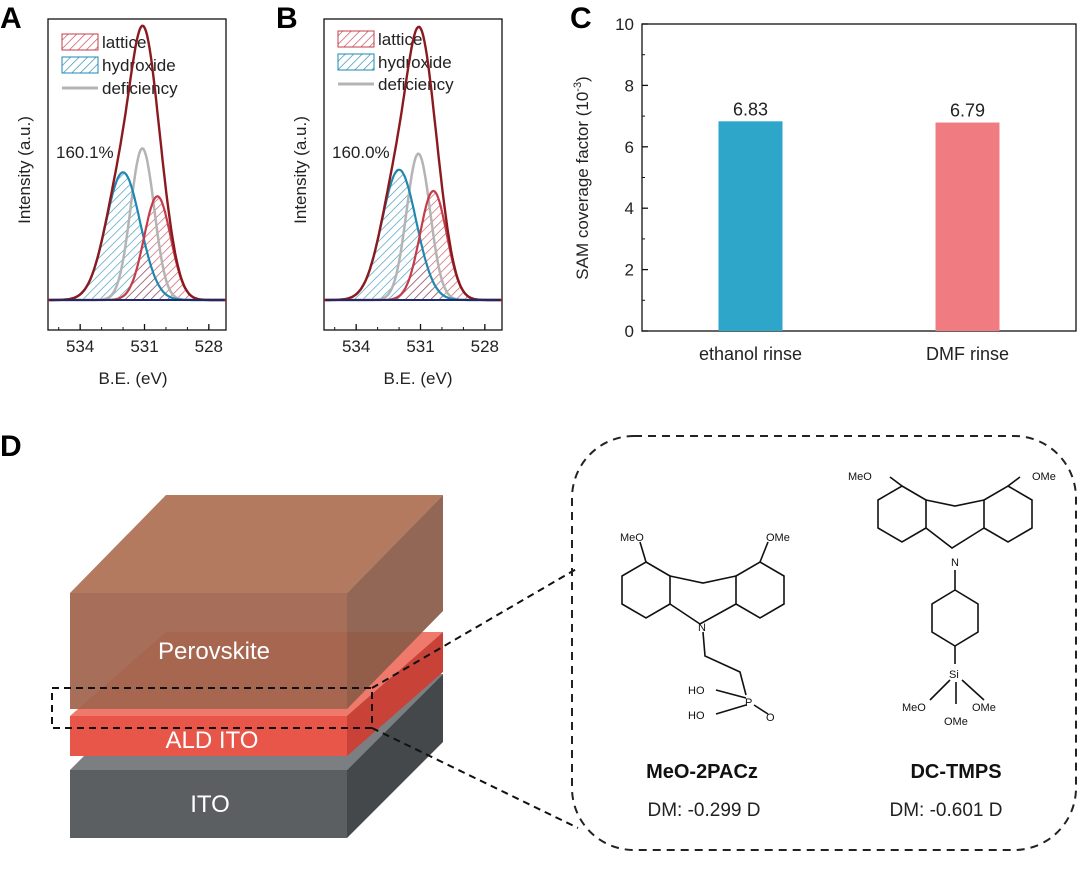 This screenshot has height=869, width=1080. I want to click on ethyl-chain, so click(724, 663).